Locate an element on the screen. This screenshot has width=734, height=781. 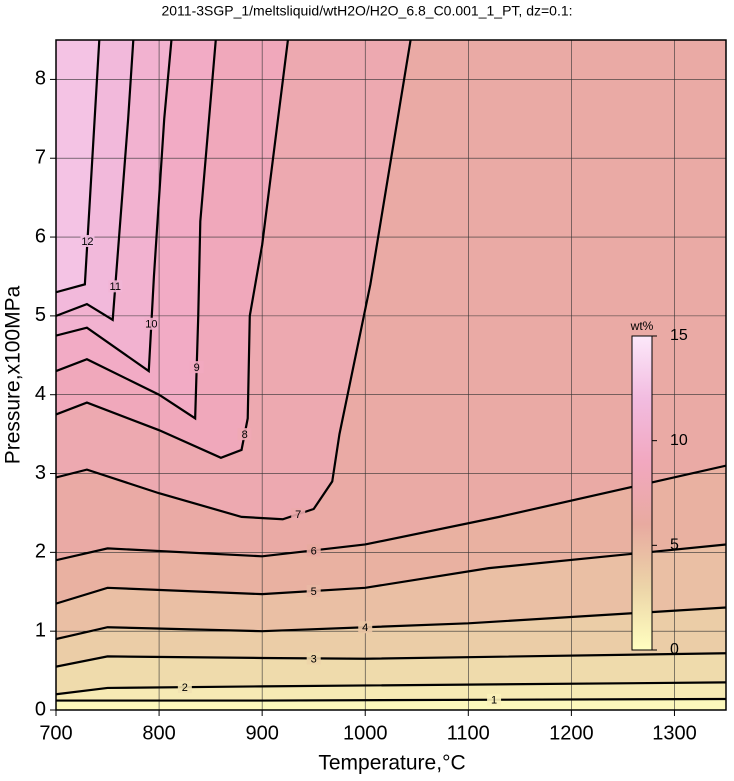
y-tick-label: 2 is located at coordinates (40, 552).